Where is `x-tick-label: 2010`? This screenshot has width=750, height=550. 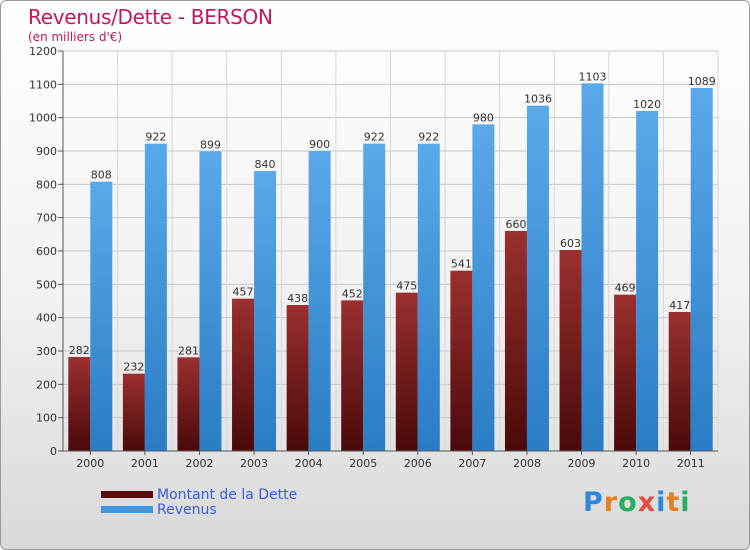
x-tick-label: 2010 is located at coordinates (636, 463).